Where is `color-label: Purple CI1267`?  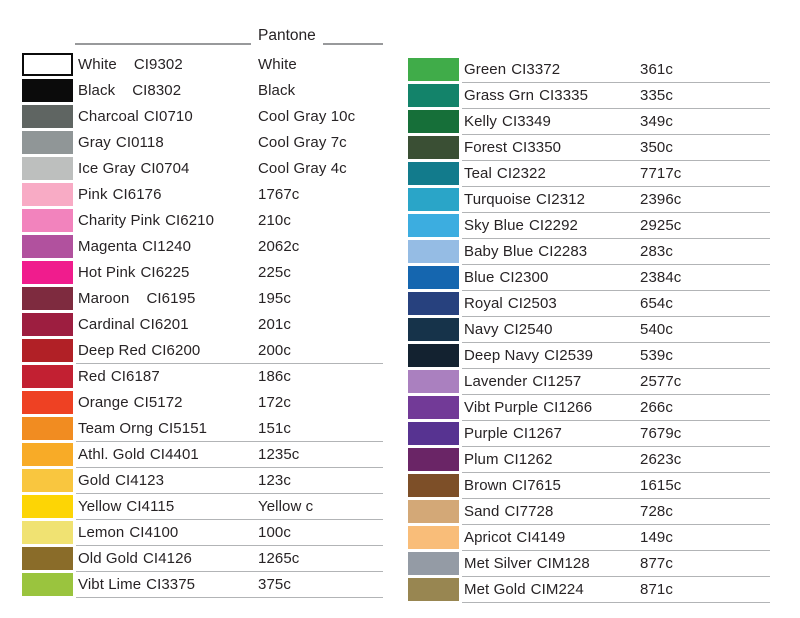
color-label: Purple CI1267 is located at coordinates (513, 433).